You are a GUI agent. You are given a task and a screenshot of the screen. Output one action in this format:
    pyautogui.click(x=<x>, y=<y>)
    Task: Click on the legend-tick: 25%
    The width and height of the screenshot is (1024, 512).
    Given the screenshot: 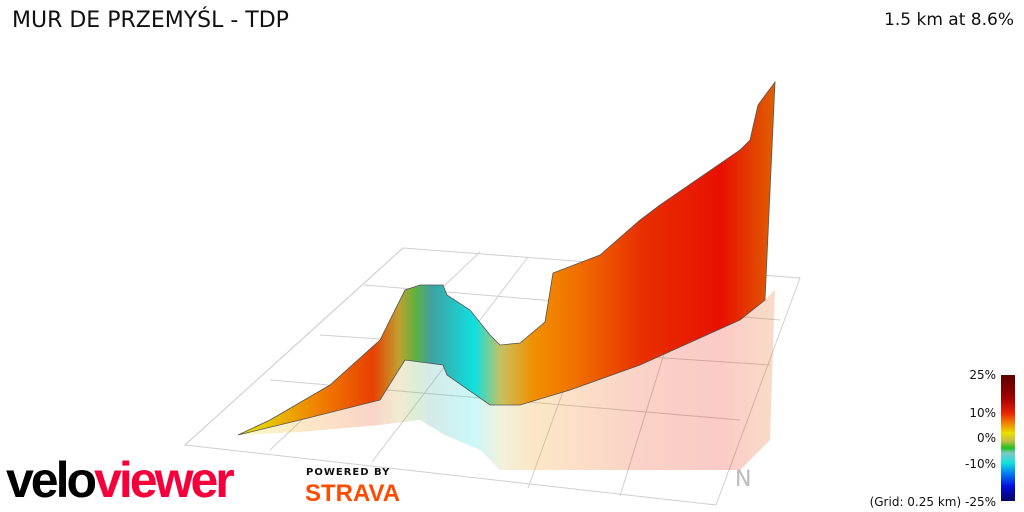 What is the action you would take?
    pyautogui.click(x=982, y=375)
    